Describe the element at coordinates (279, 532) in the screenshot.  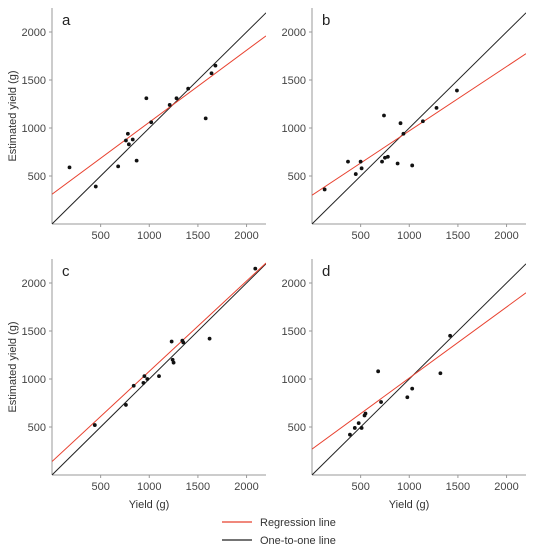
I see `legend: Regression line One-to-one line` at that location.